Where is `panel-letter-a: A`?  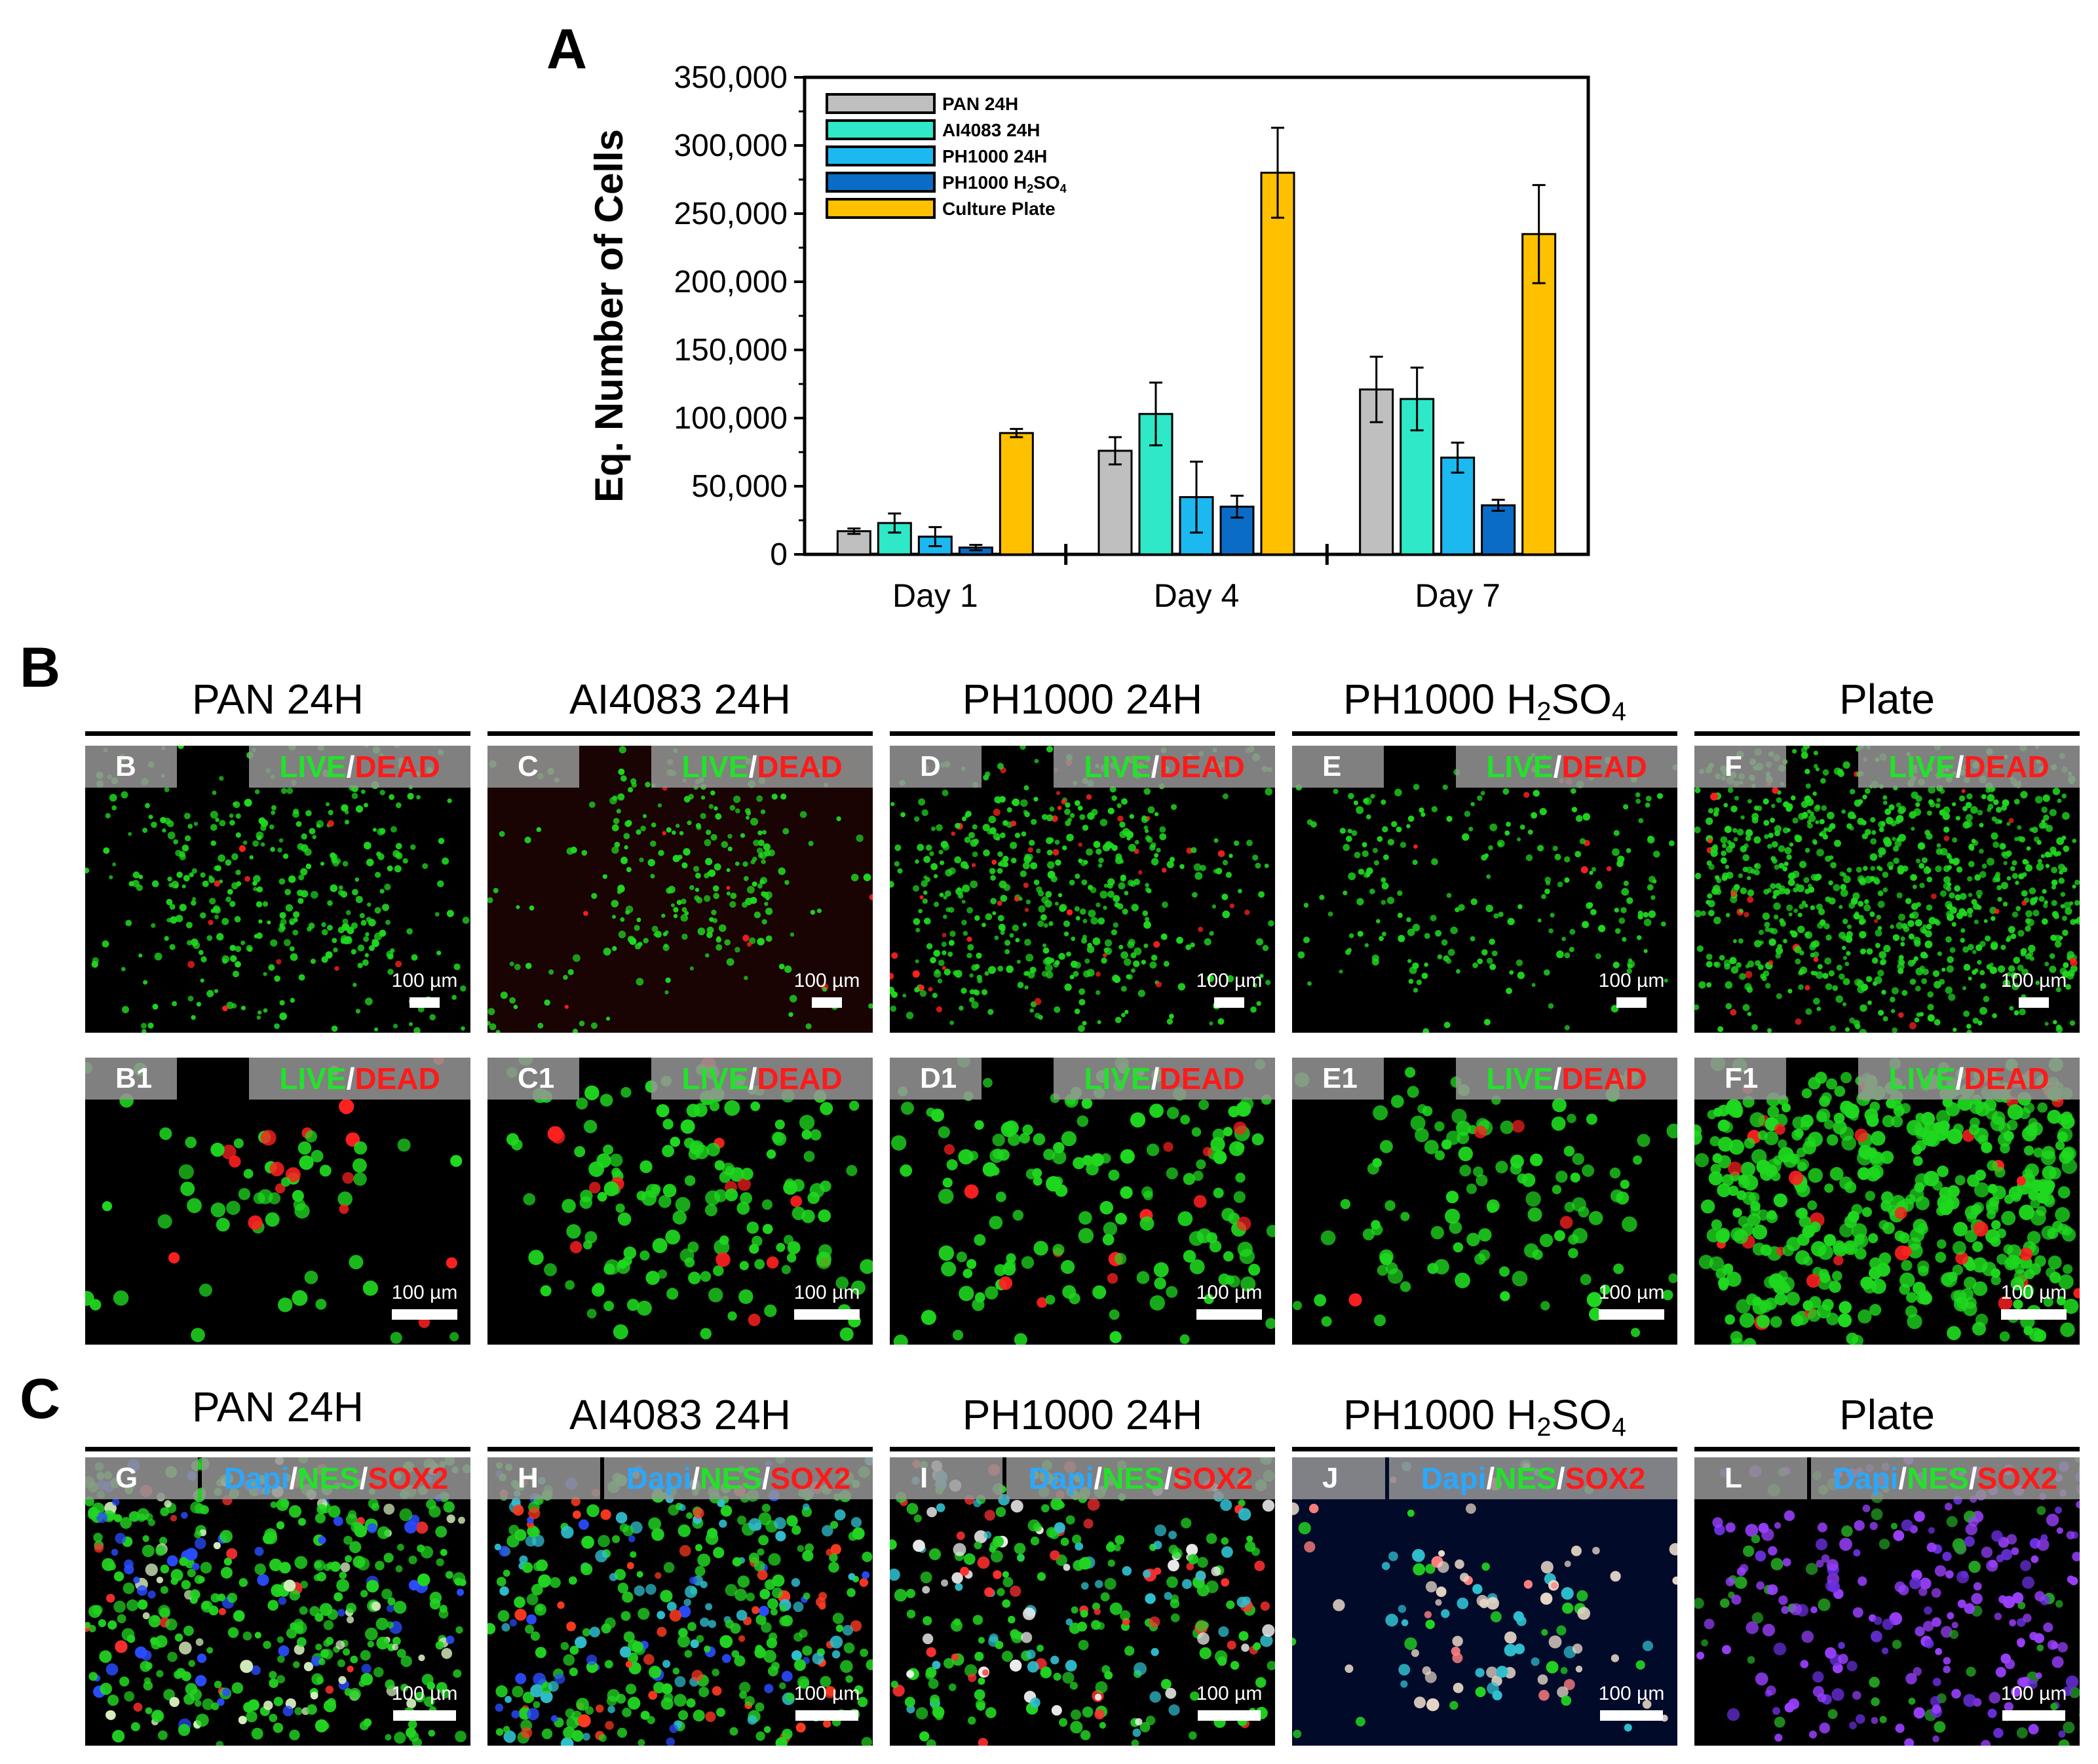
panel-letter-a: A is located at coordinates (567, 49).